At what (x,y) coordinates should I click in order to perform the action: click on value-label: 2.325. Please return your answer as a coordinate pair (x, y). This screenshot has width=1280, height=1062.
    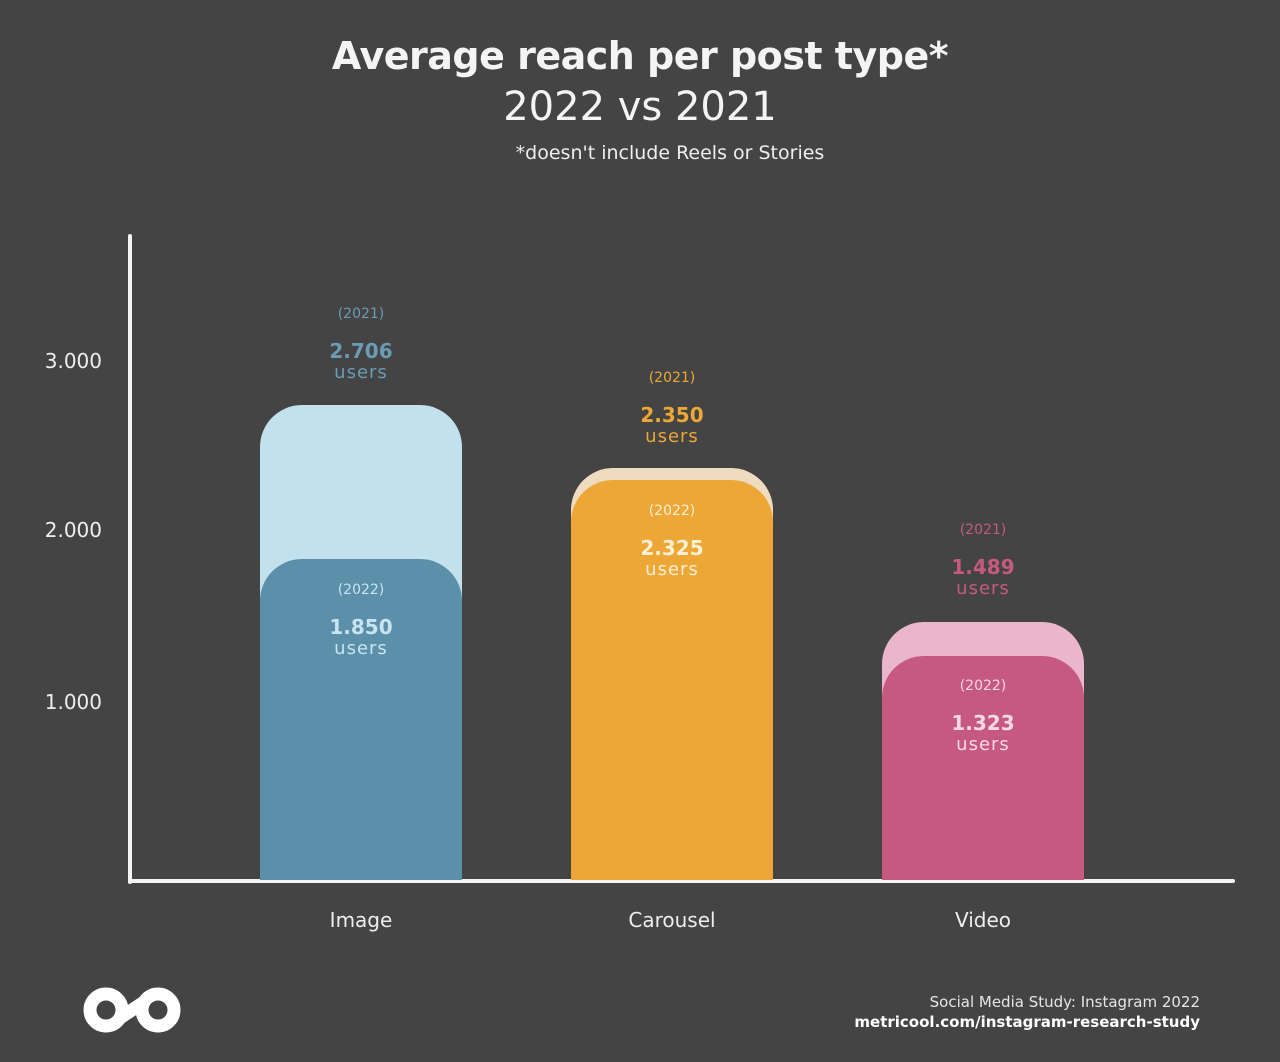
    Looking at the image, I should click on (672, 548).